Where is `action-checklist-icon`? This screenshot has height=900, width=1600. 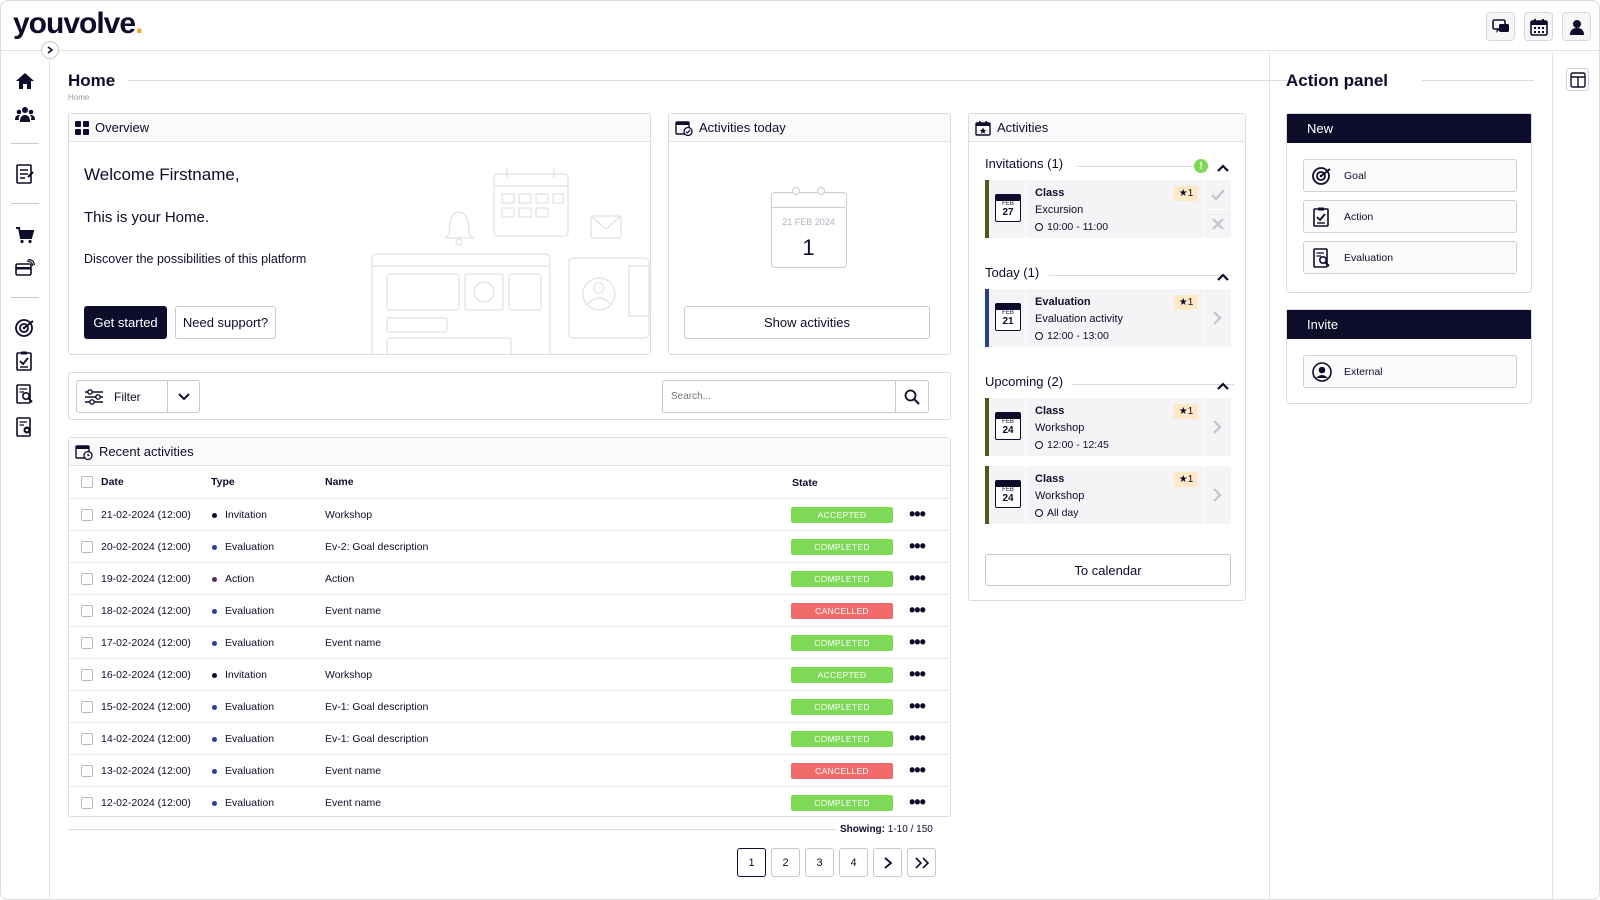
action-checklist-icon is located at coordinates (25, 361).